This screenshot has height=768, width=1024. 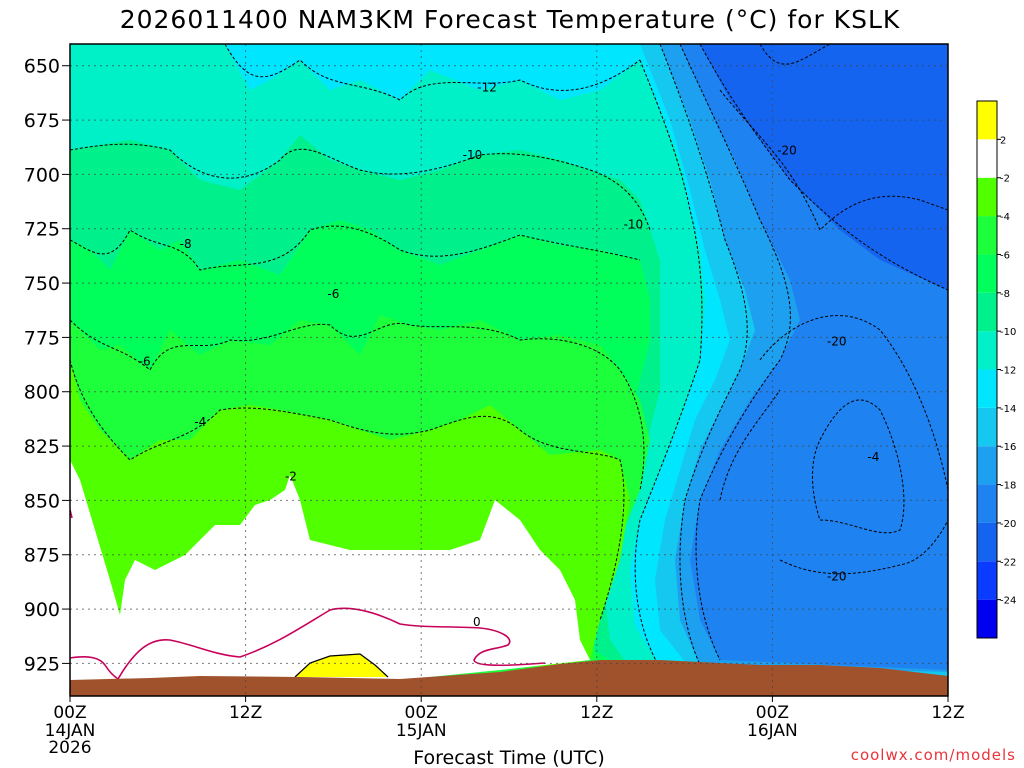 What do you see at coordinates (186, 244) in the screenshot?
I see `contour-label: -8` at bounding box center [186, 244].